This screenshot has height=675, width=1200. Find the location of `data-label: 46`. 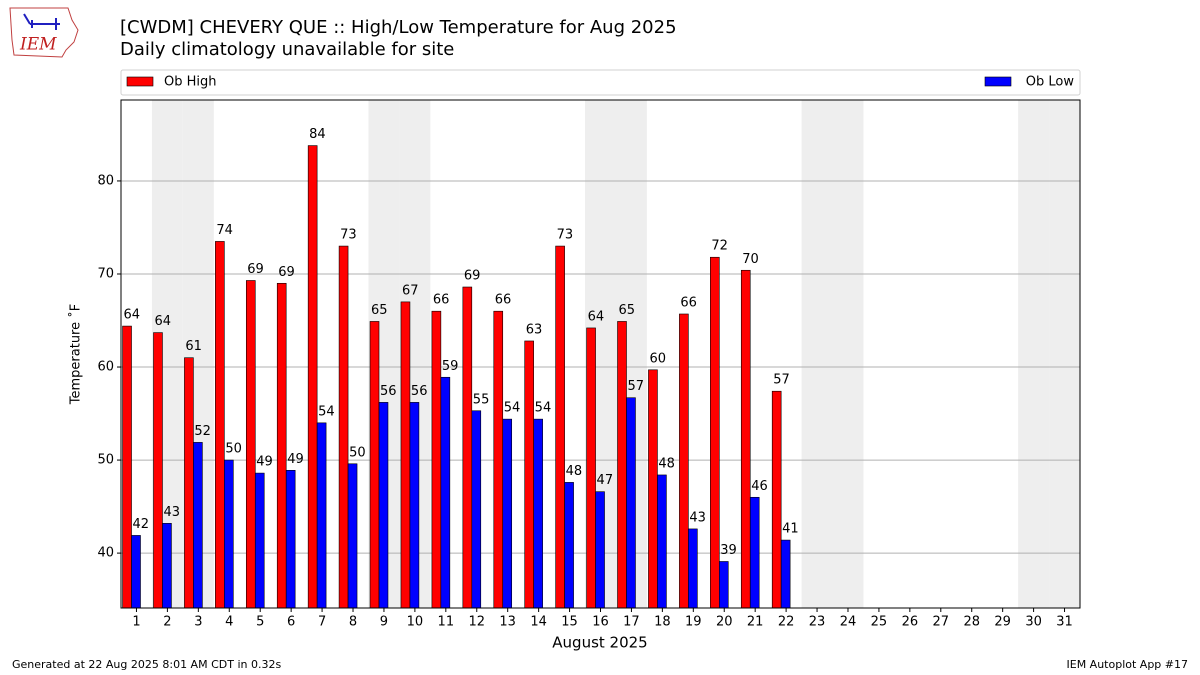

data-label: 46 is located at coordinates (759, 486).